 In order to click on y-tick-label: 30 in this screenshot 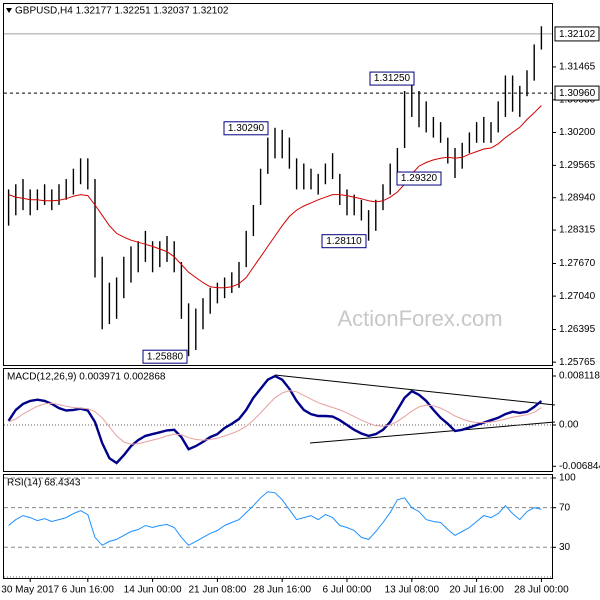, I will do `click(565, 547)`.